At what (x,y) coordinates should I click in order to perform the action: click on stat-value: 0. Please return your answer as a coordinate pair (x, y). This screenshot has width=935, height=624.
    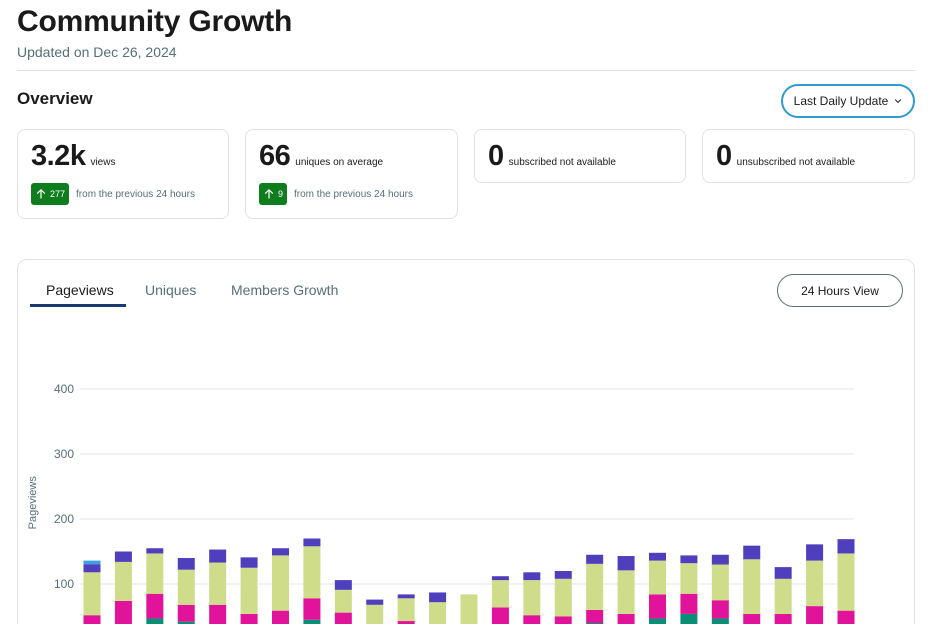
    Looking at the image, I should click on (496, 156).